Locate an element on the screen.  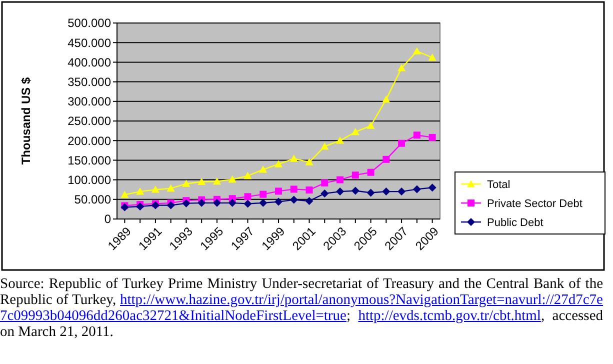
legend-label: Public Debt is located at coordinates (515, 222).